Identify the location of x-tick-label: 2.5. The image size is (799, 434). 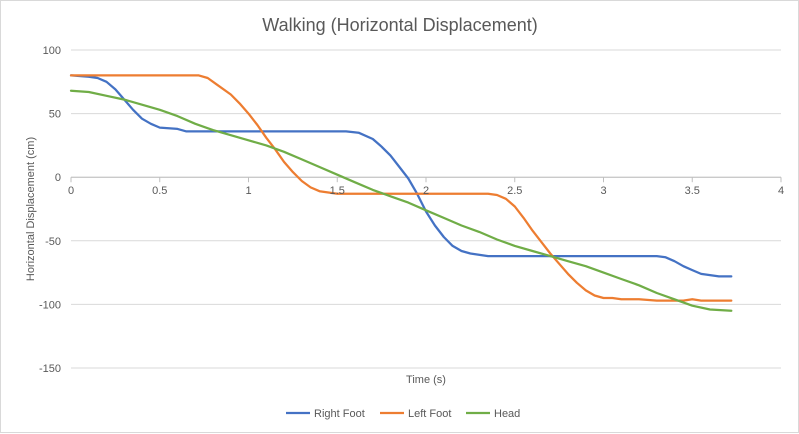
(514, 191).